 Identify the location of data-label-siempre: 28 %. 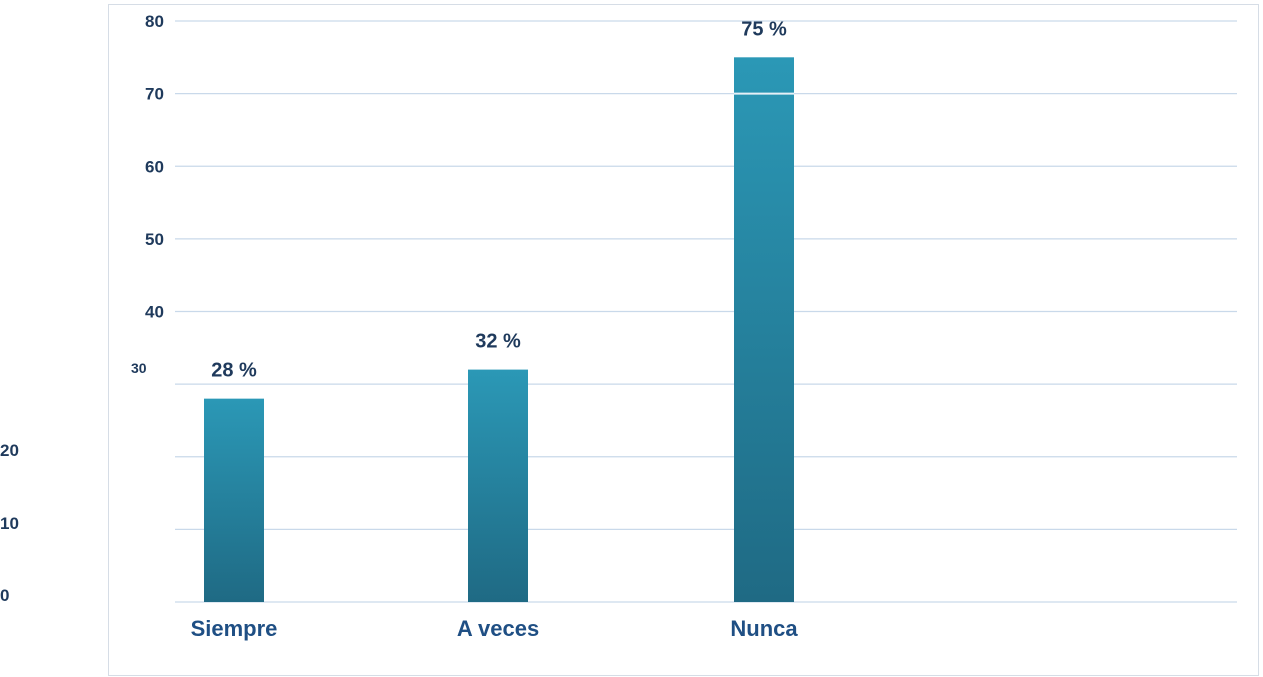
(234, 371).